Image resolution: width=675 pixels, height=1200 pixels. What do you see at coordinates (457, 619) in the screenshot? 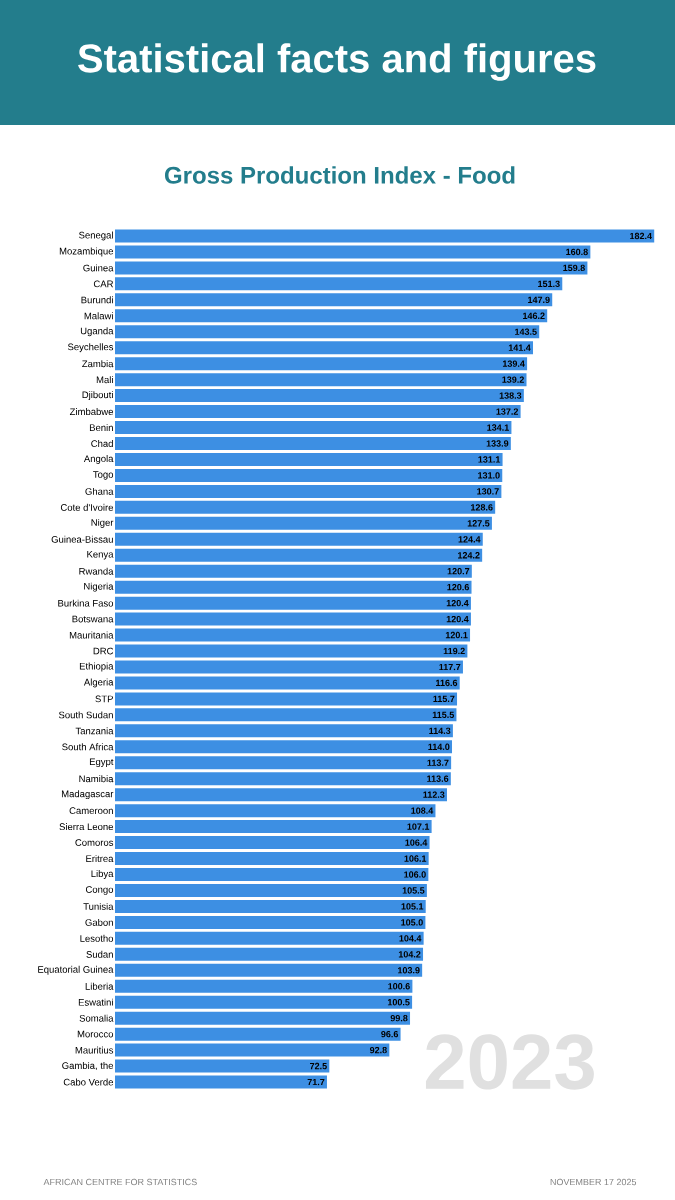
I see `data-label: 120.4` at bounding box center [457, 619].